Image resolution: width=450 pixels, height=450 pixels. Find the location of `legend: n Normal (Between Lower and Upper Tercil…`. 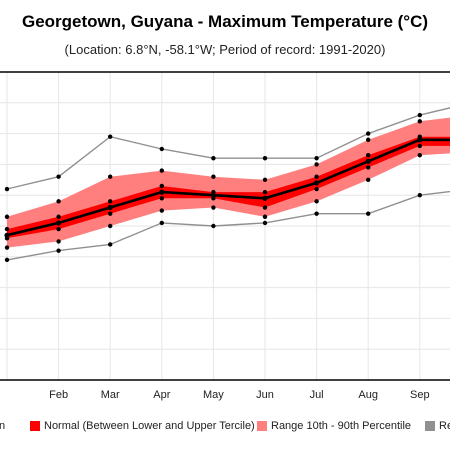

legend: n Normal (Between Lower and Upper Tercil… is located at coordinates (225, 430).